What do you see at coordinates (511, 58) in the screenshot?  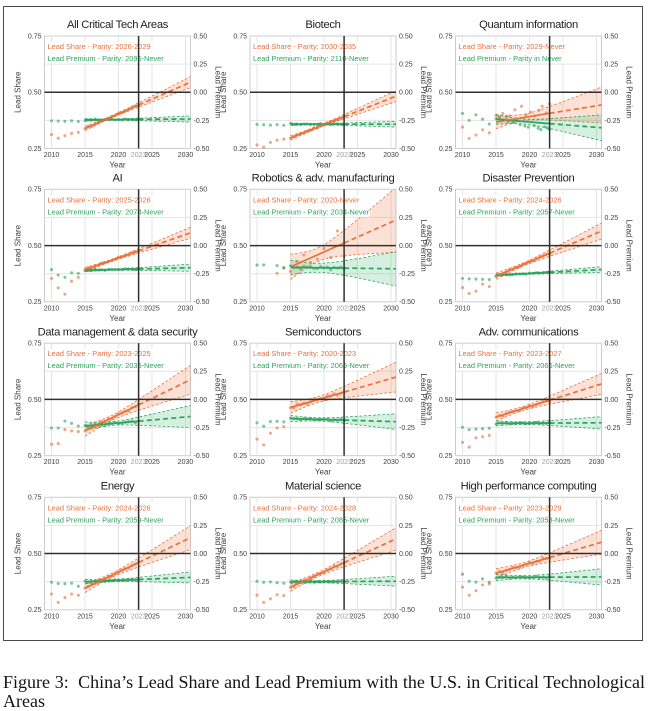 I see `svg-text: Lead Premium - Parity in Never` at bounding box center [511, 58].